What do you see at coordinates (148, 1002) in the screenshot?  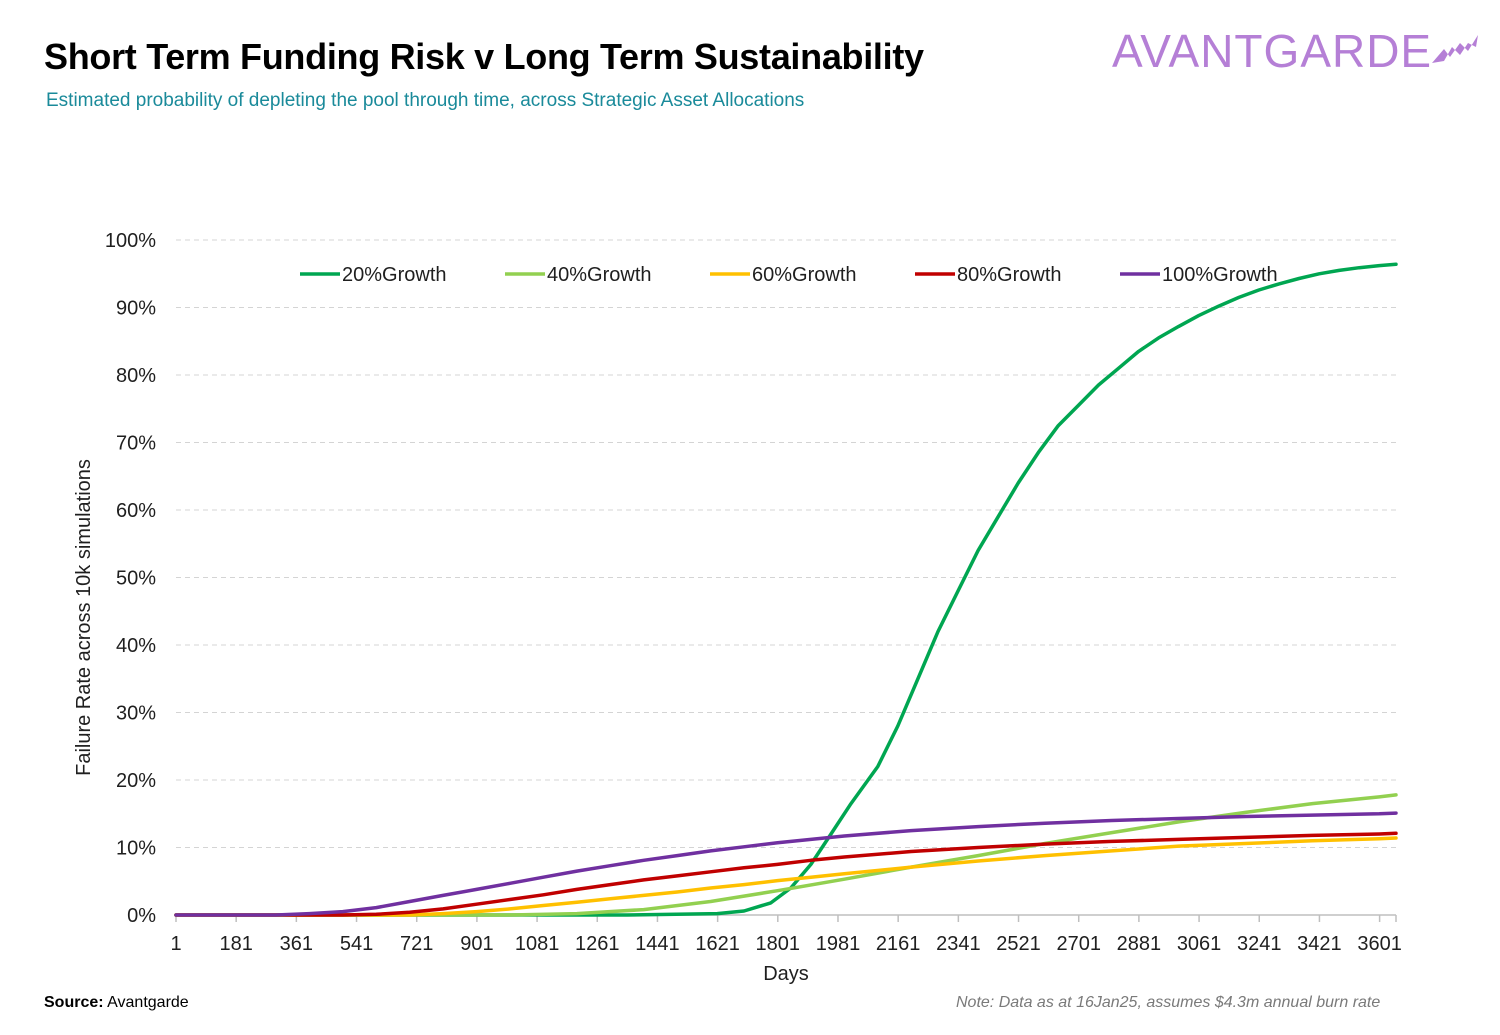 I see `source-value: Avantgarde` at bounding box center [148, 1002].